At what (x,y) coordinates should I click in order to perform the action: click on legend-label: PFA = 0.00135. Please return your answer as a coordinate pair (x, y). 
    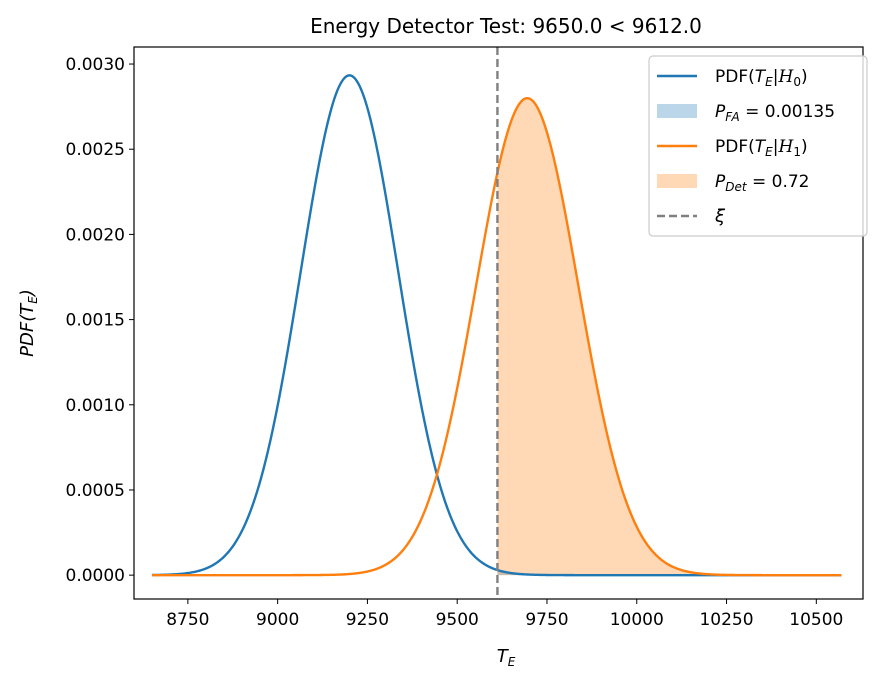
    Looking at the image, I should click on (775, 113).